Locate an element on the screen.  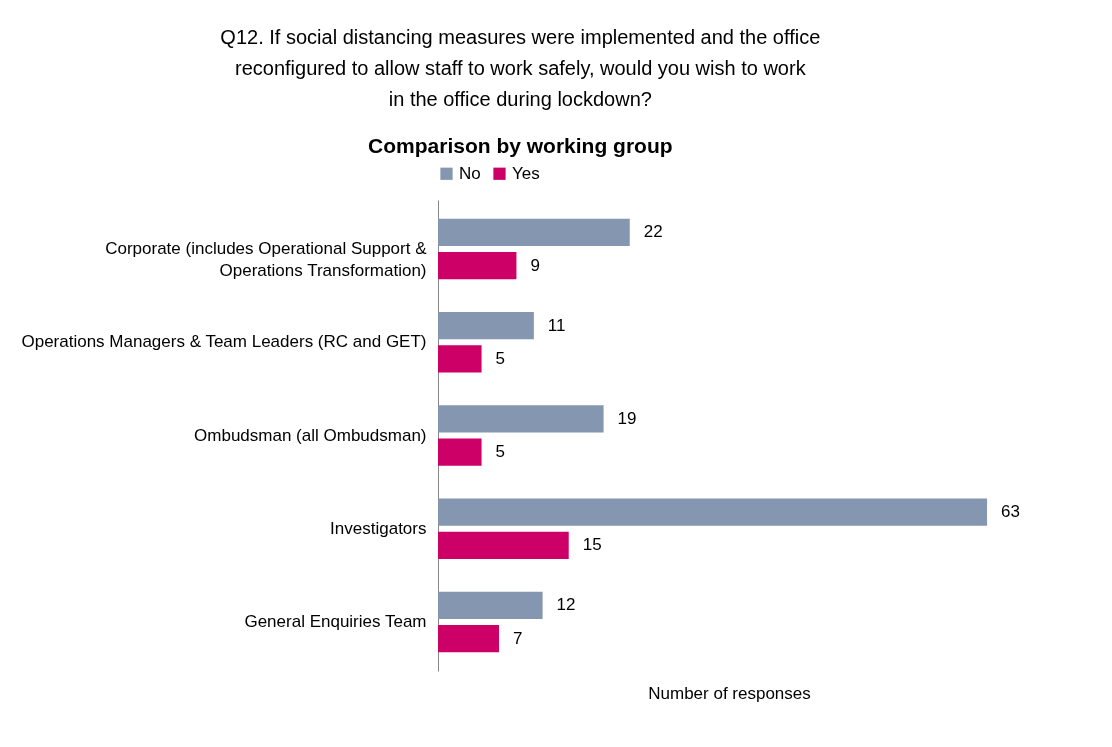
chart-title: Q12. If social distancing measures were implemented and the office reconfigured to allow staff to work safely, would you wish to work in the office during lockdown? is located at coordinates (520, 68).